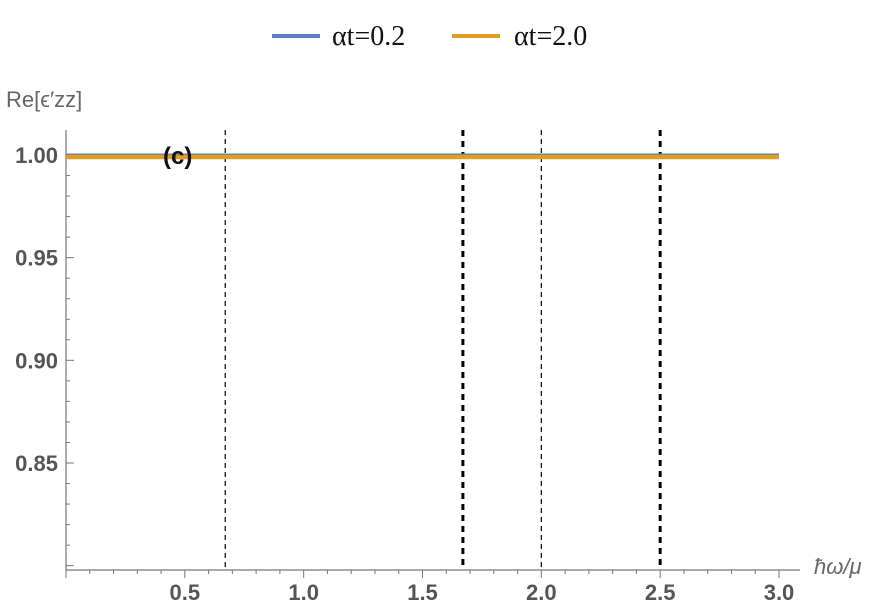  Describe the element at coordinates (36, 258) in the screenshot. I see `y-tick-label: 0.95` at that location.